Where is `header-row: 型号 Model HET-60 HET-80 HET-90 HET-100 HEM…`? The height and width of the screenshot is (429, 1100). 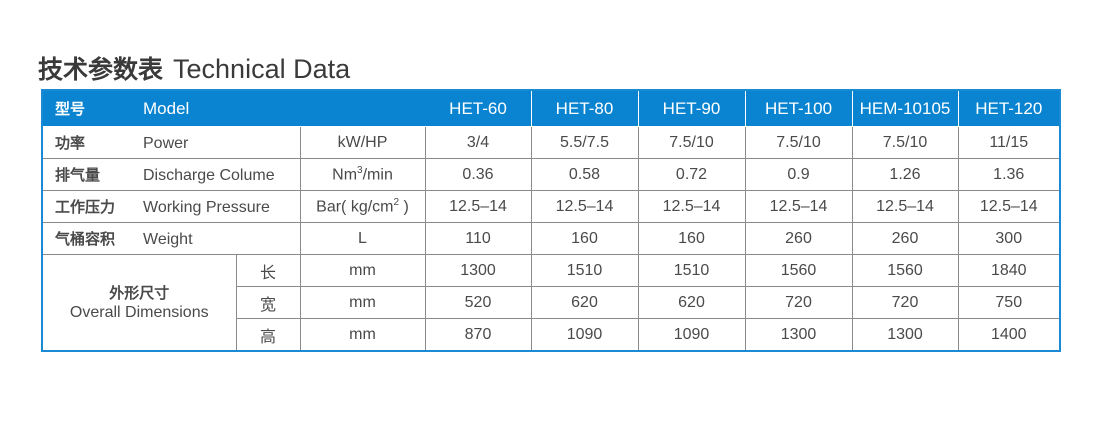 header-row: 型号 Model HET-60 HET-80 HET-90 HET-100 HEM… is located at coordinates (551, 108).